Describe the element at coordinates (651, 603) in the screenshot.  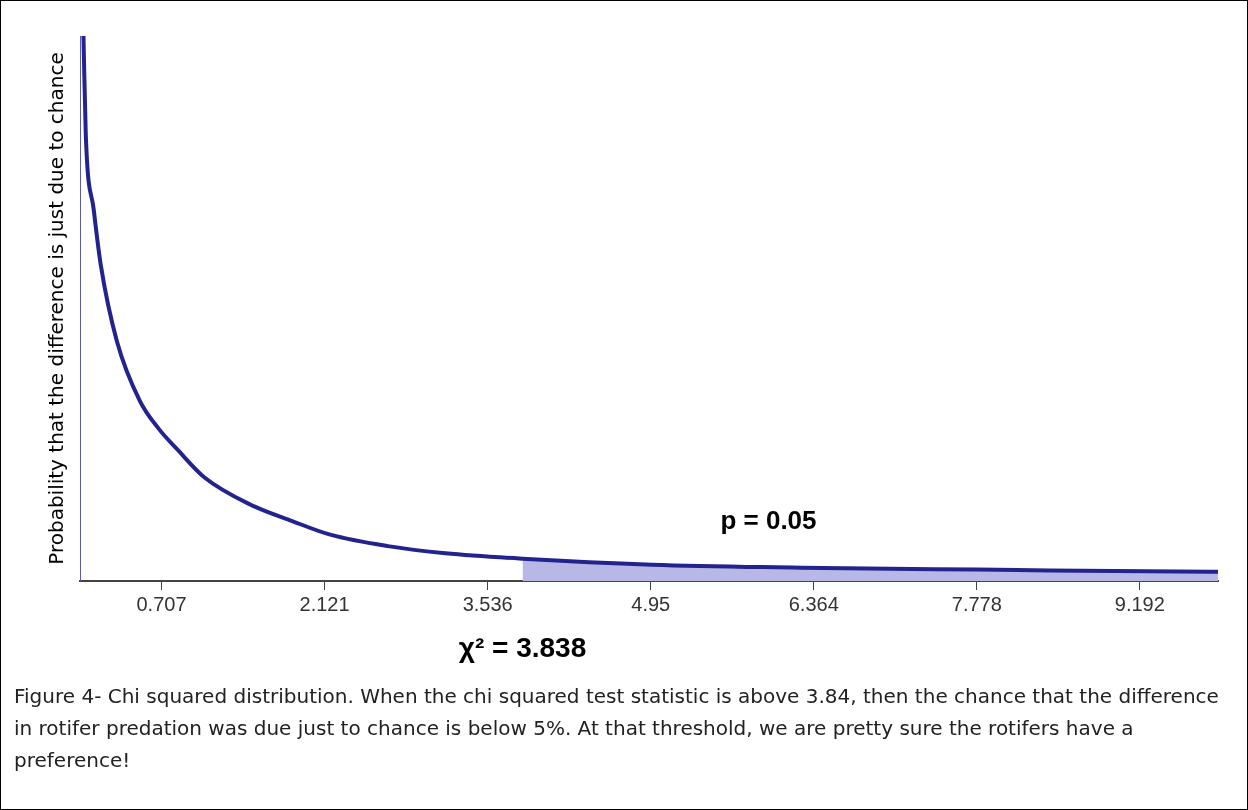
I see `x-tick-label: 4.95` at that location.